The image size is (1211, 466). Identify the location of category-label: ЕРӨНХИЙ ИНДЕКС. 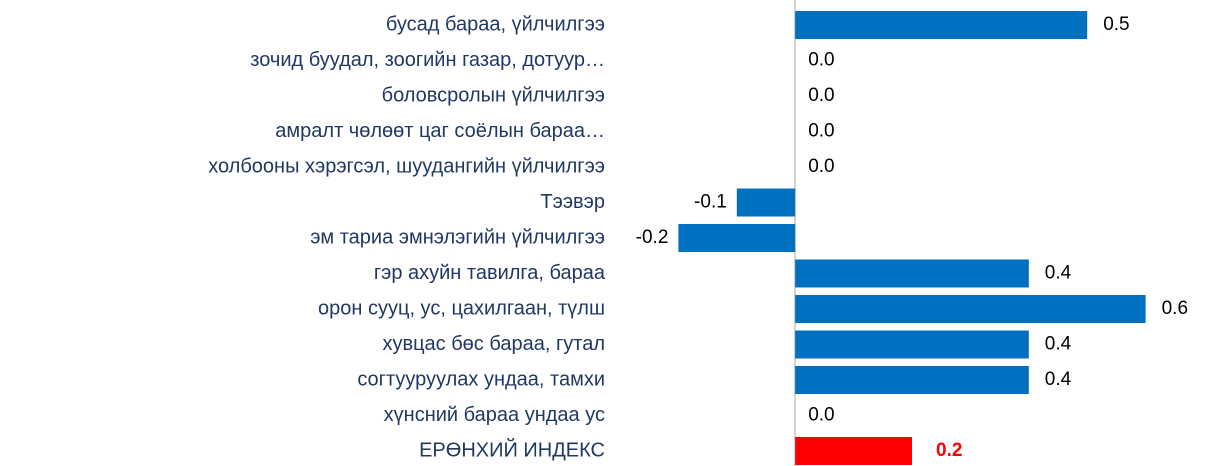
(512, 449).